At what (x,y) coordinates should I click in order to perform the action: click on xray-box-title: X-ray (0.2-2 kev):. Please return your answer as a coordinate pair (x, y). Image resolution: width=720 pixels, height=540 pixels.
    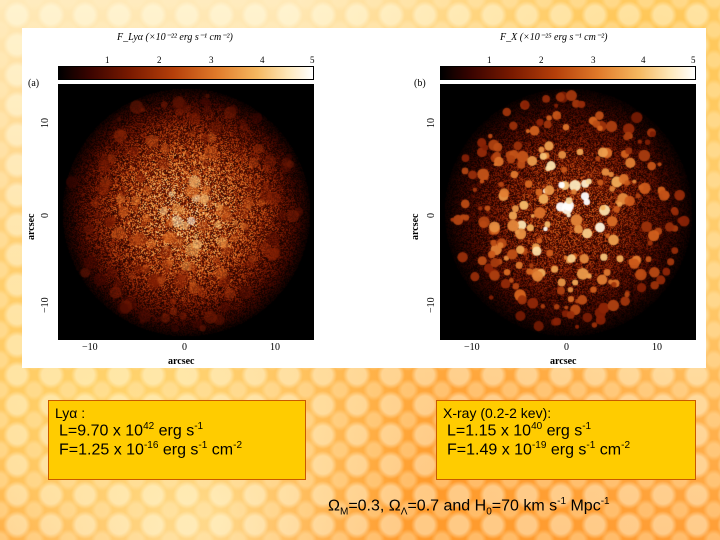
    Looking at the image, I should click on (497, 413).